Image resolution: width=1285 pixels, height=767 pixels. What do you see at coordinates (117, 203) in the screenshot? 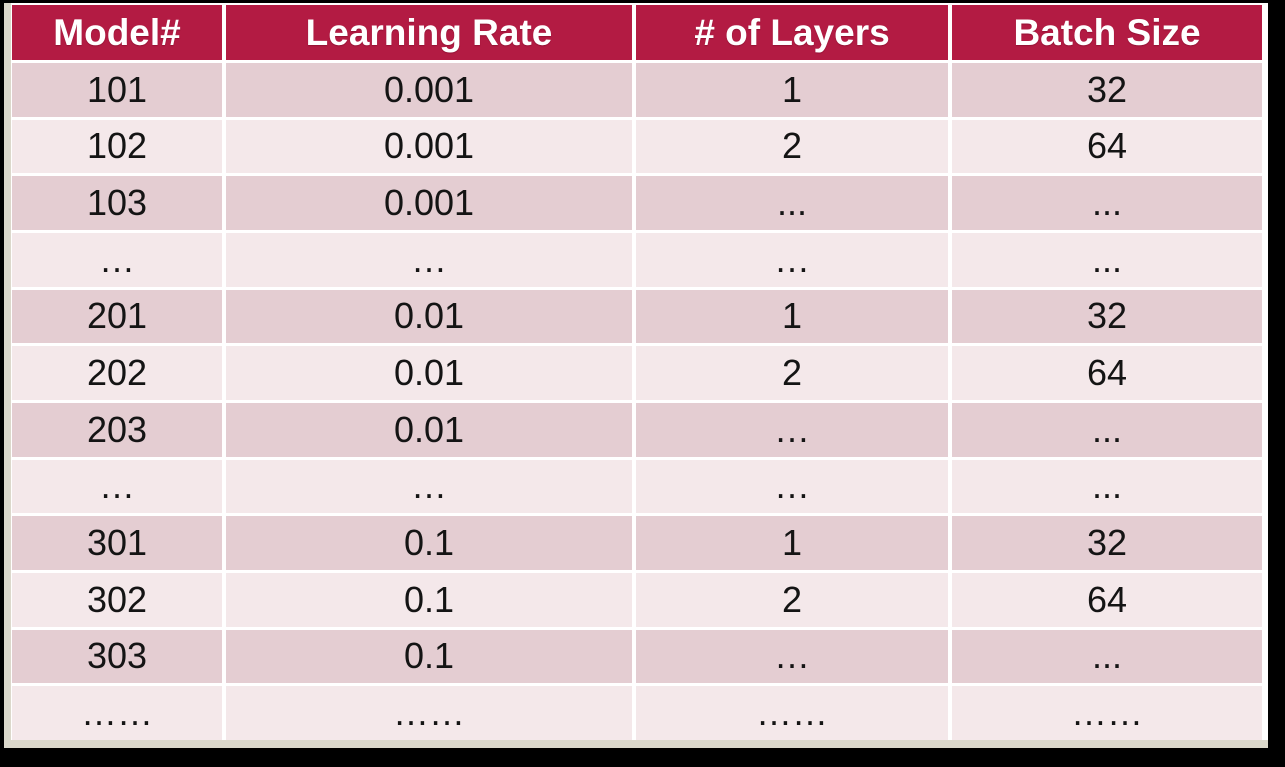
I see `table-cell: 103` at bounding box center [117, 203].